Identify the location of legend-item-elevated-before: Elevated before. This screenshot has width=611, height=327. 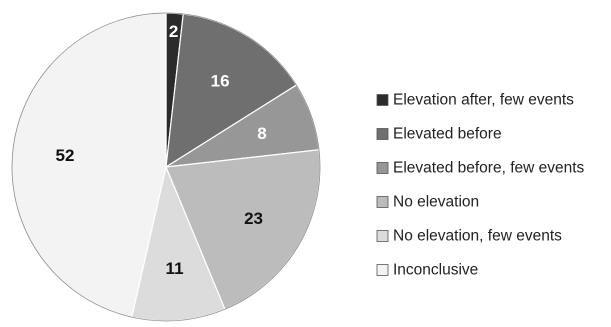
(439, 134).